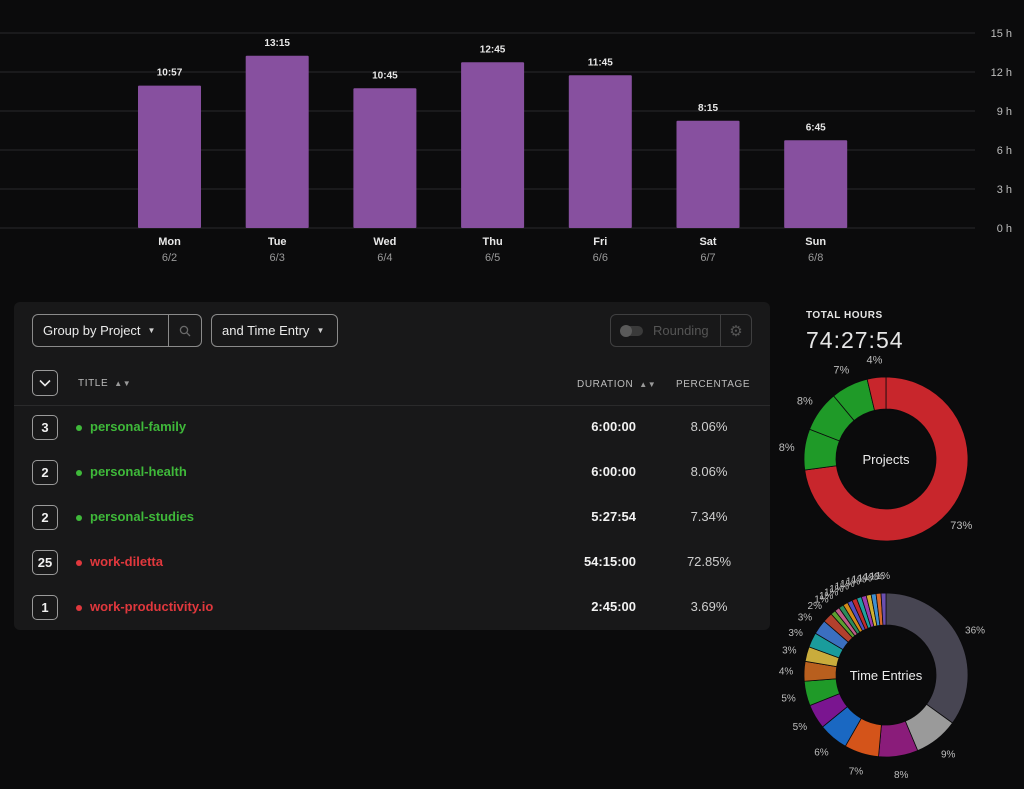 This screenshot has height=789, width=1024. Describe the element at coordinates (392, 562) in the screenshot. I see `table-row: 25 work-diletta 54:15:00 72.85%` at that location.